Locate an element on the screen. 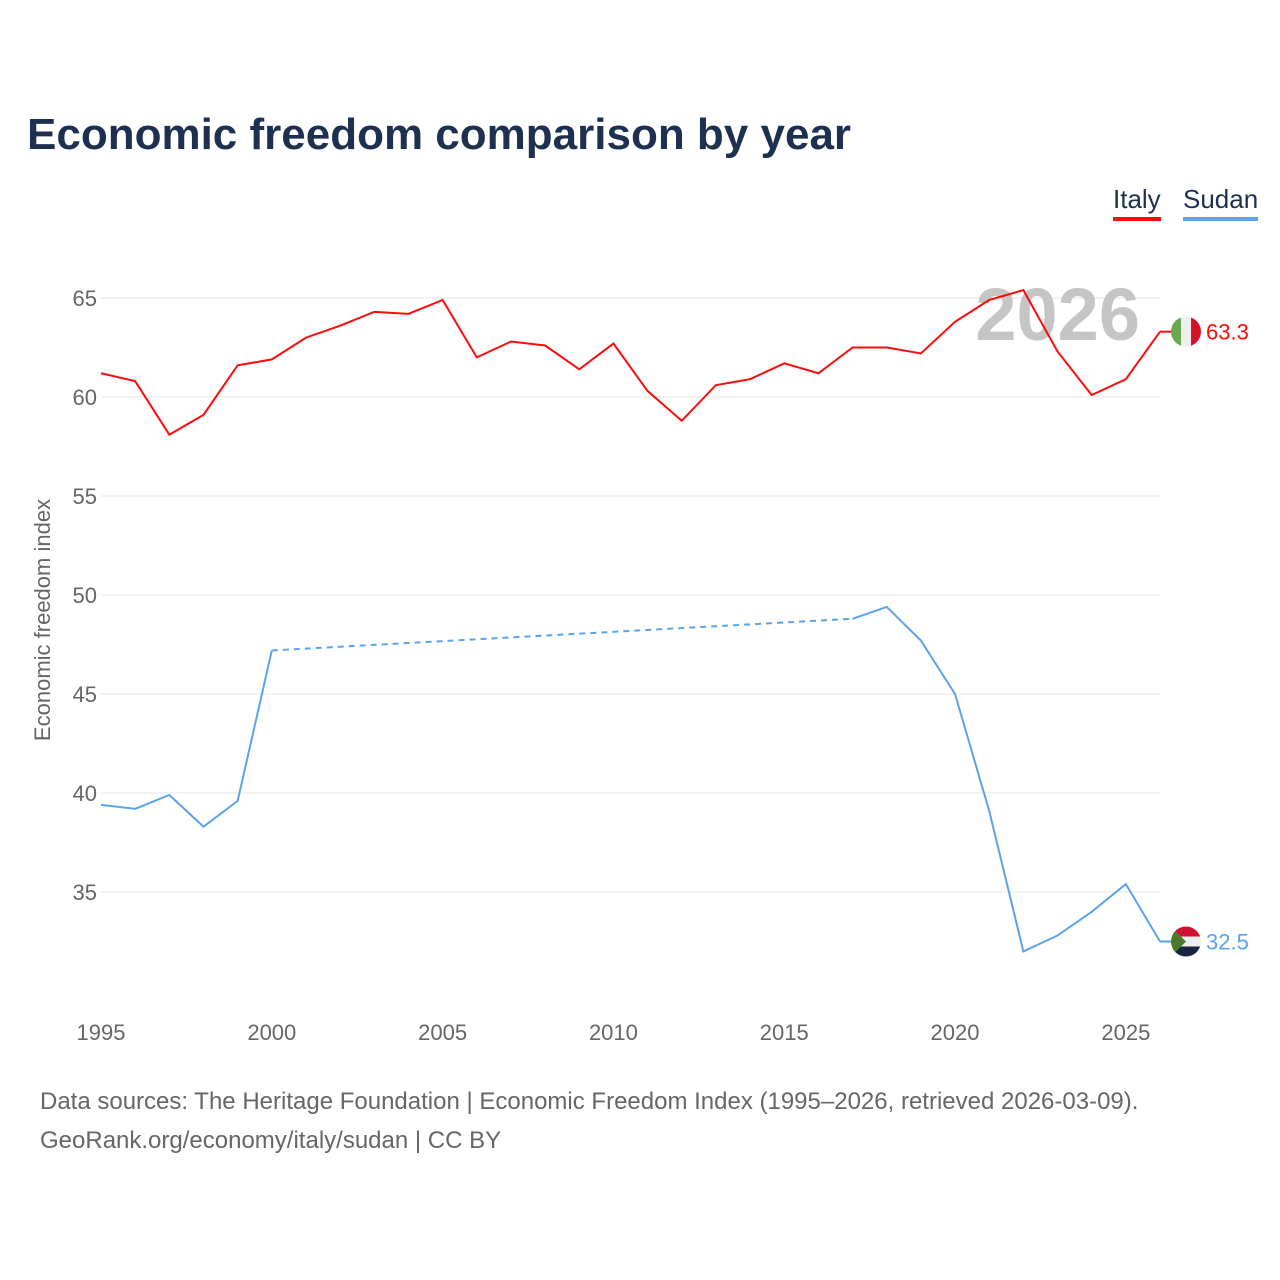 The image size is (1280, 1280). y-tick-label: 50 is located at coordinates (85, 595).